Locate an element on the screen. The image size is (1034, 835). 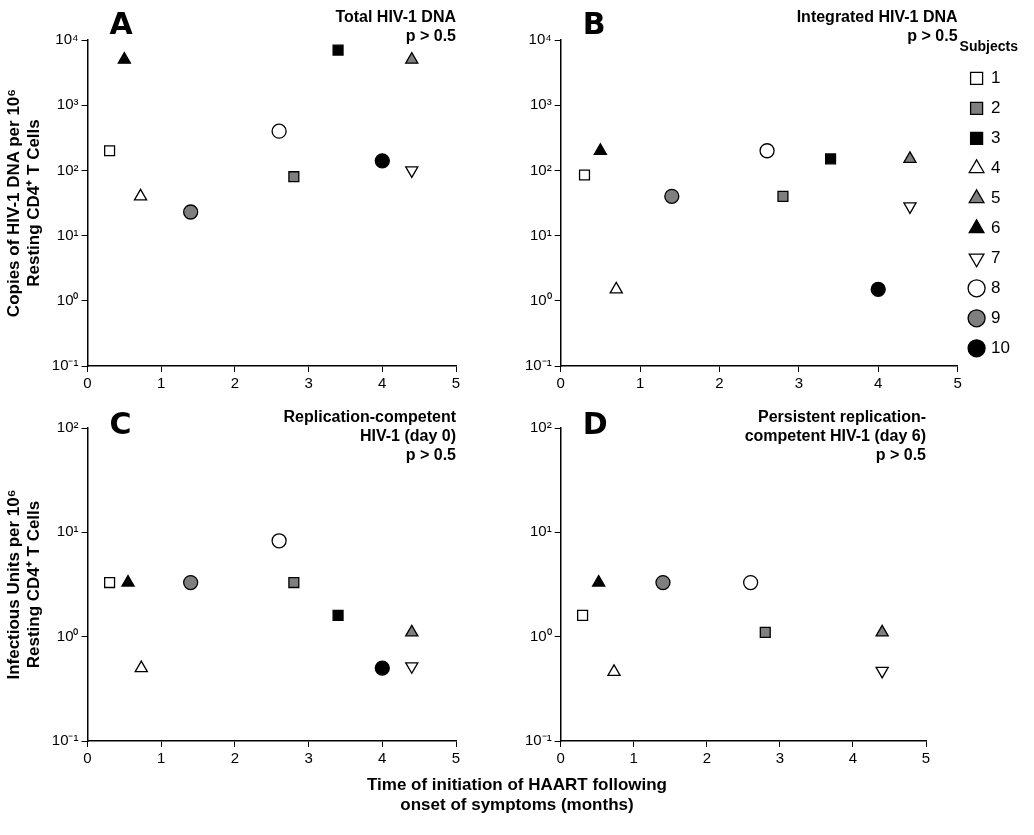
legend-label: 7 is located at coordinates (996, 257).